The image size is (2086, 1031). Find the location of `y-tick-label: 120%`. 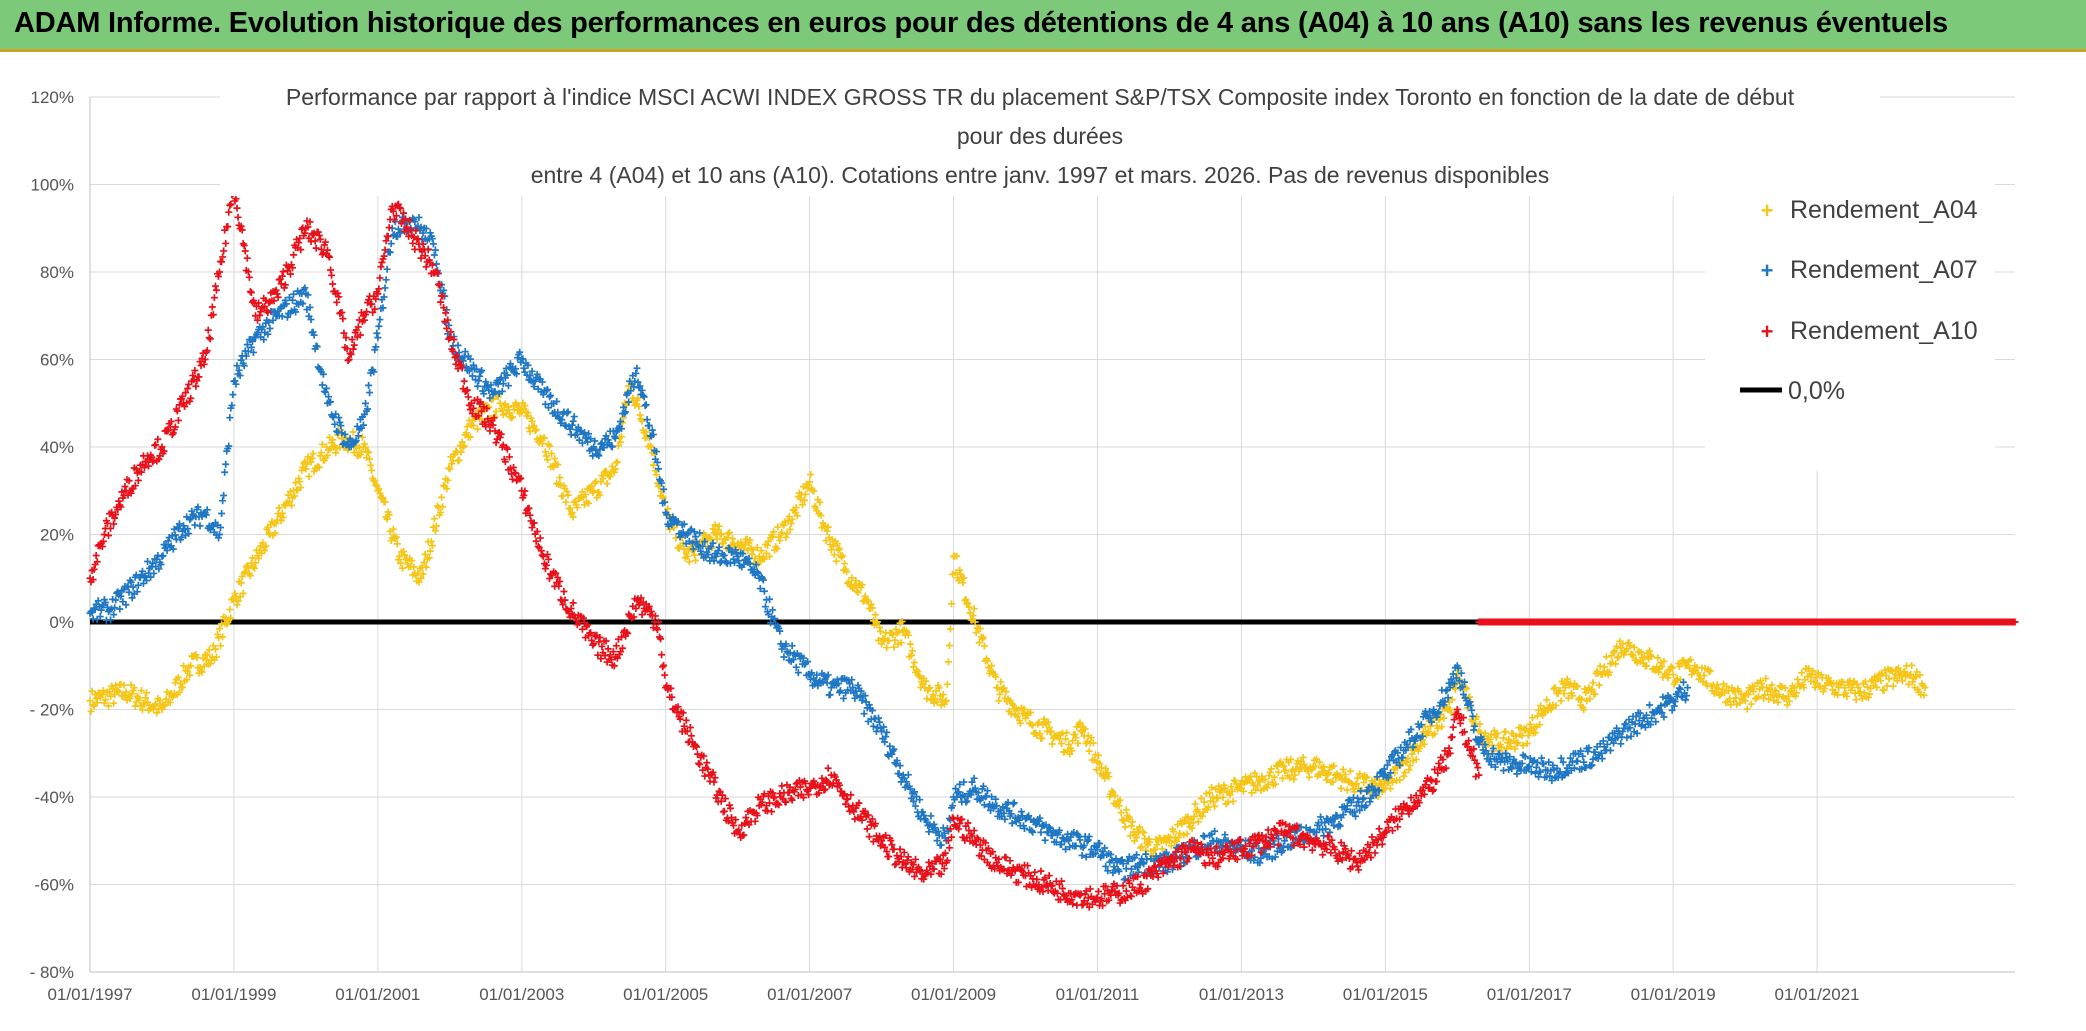

y-tick-label: 120% is located at coordinates (52, 97).